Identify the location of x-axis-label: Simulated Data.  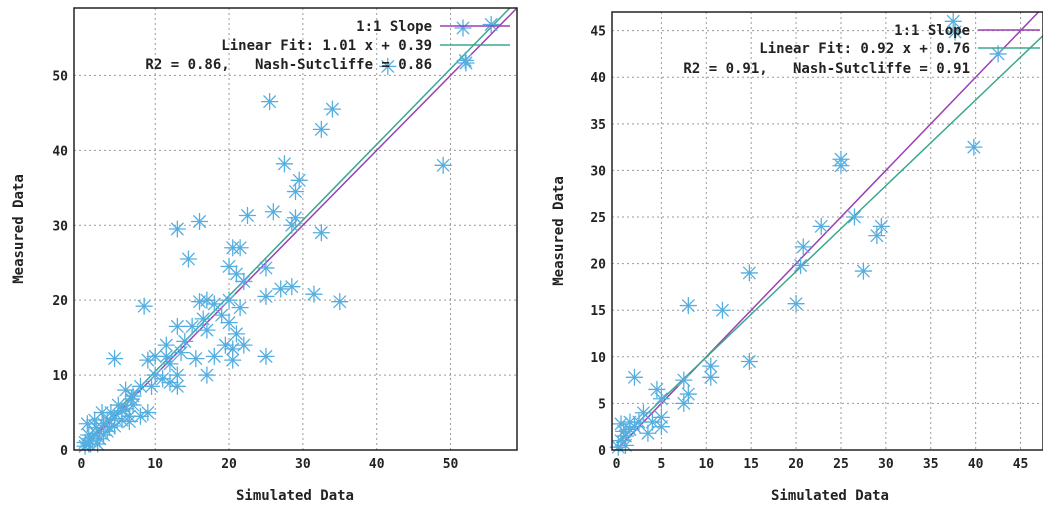
(295, 496).